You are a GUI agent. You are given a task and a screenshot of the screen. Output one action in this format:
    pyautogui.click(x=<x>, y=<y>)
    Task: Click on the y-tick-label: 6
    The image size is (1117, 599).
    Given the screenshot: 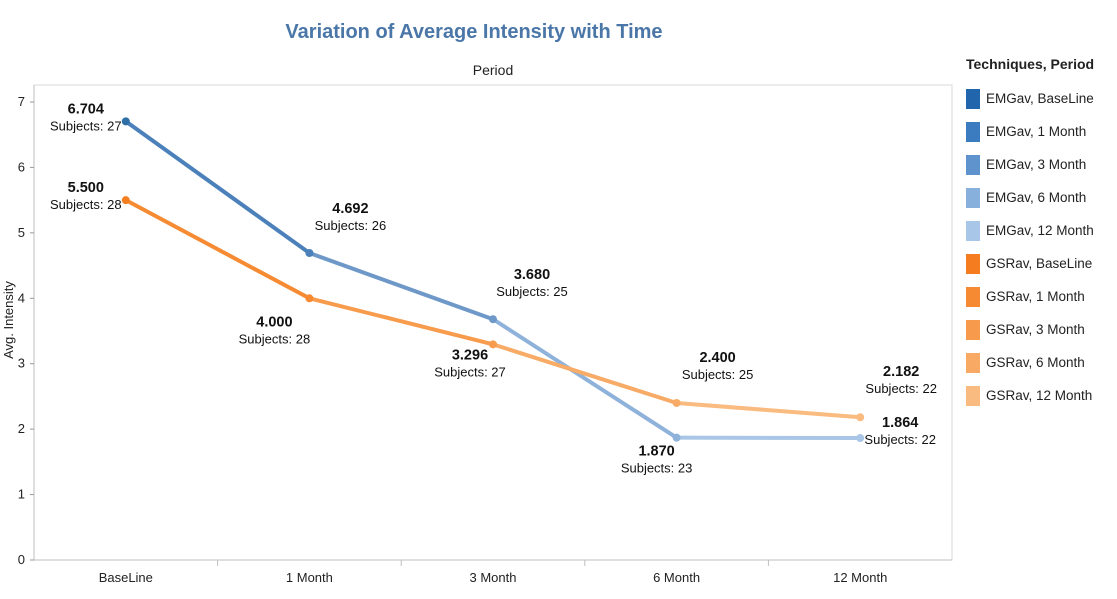 What is the action you would take?
    pyautogui.click(x=21, y=166)
    